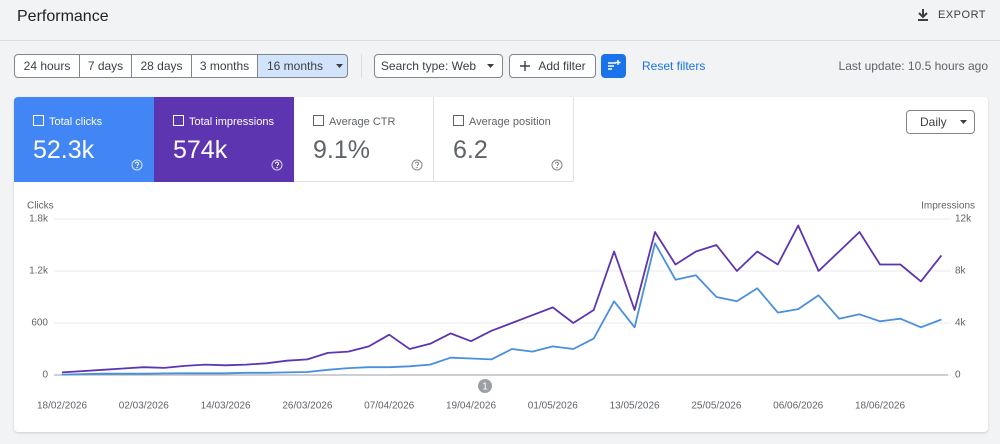  What do you see at coordinates (948, 206) in the screenshot?
I see `y2-axis-label: Impressions` at bounding box center [948, 206].